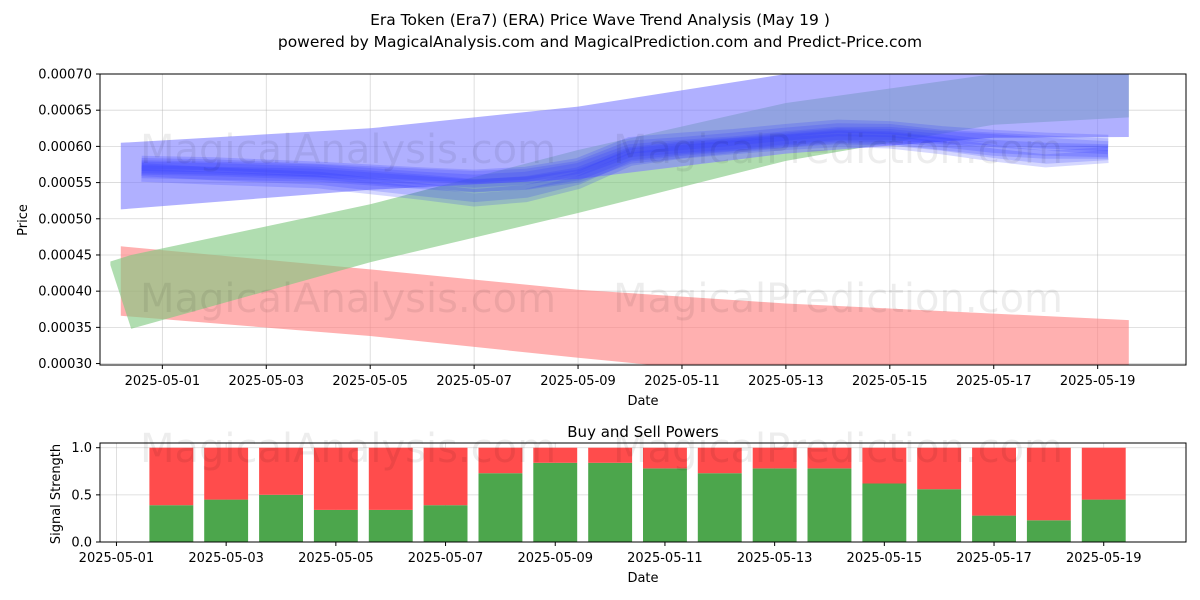 This screenshot has width=1200, height=600. What do you see at coordinates (65, 147) in the screenshot?
I see `price-y-tick-label: 0.00060` at bounding box center [65, 147].